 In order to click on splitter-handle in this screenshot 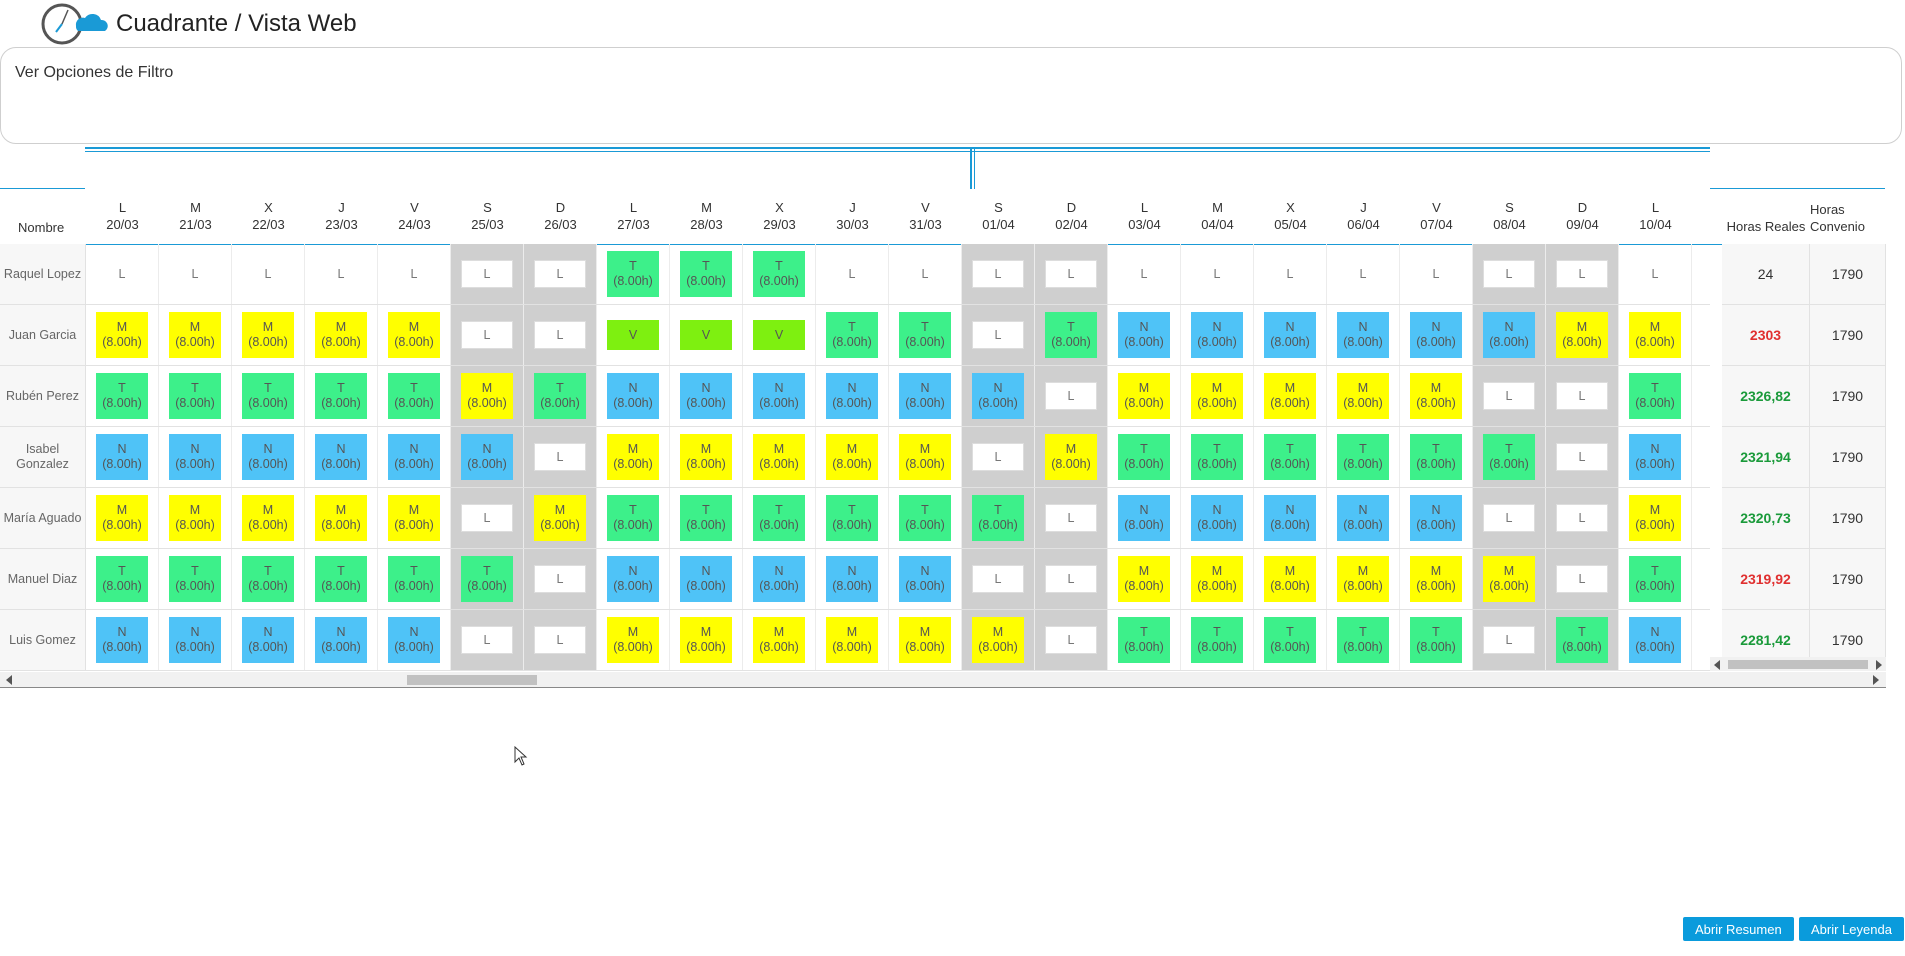, I will do `click(972, 169)`.